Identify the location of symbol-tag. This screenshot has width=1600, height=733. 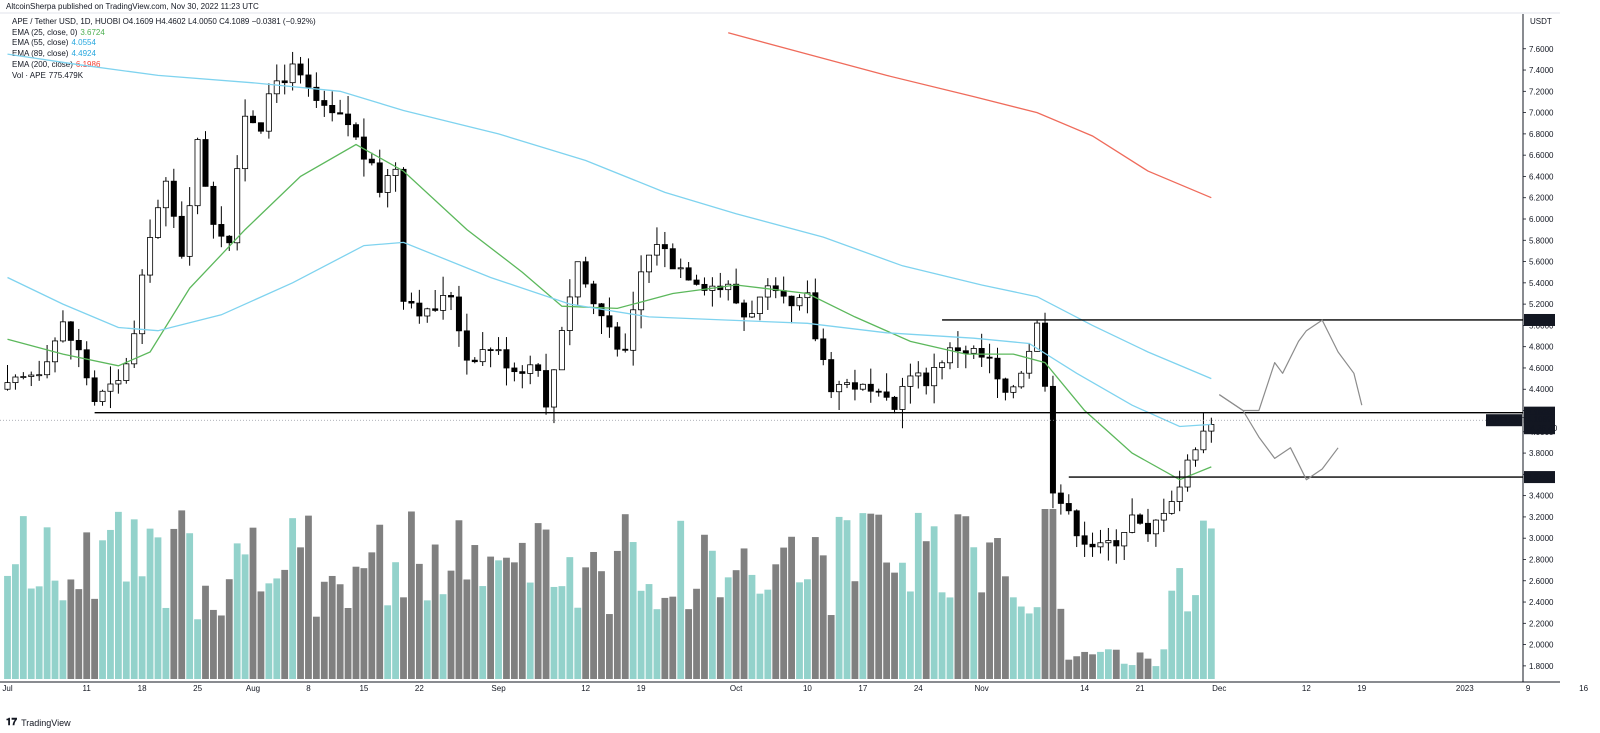
(1504, 420).